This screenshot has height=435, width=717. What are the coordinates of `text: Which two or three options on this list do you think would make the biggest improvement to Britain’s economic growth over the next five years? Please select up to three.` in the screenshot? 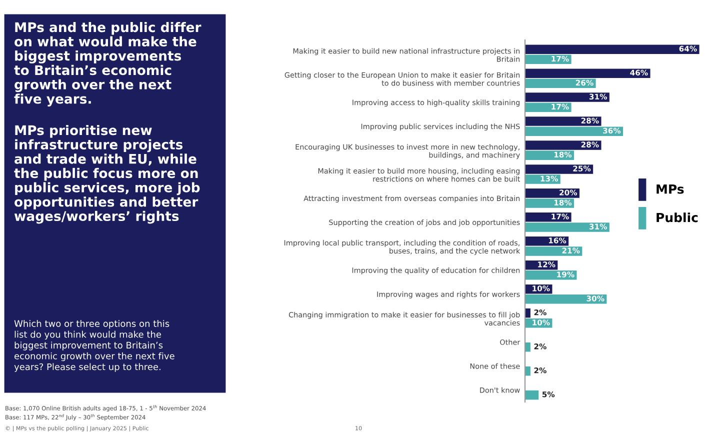 It's located at (94, 346).